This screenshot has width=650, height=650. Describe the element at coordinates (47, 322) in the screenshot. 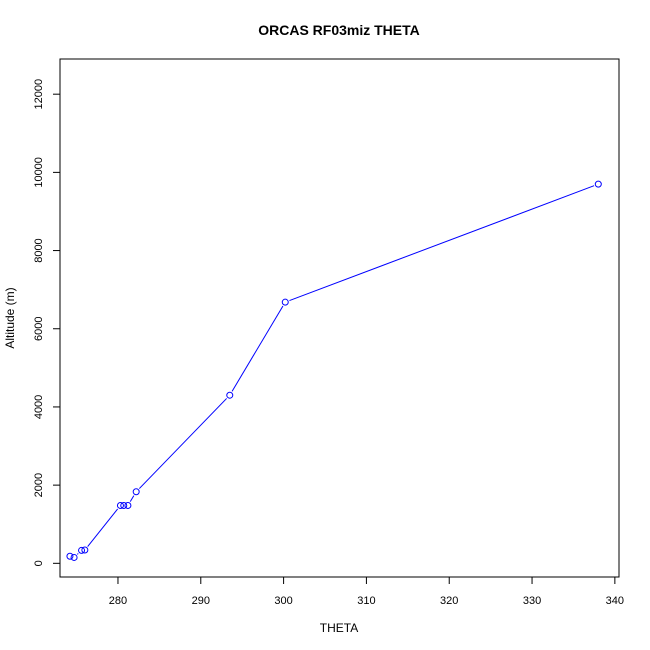

I see `y-axis: 0 2000 4000 6000 8000 10000 12000` at that location.